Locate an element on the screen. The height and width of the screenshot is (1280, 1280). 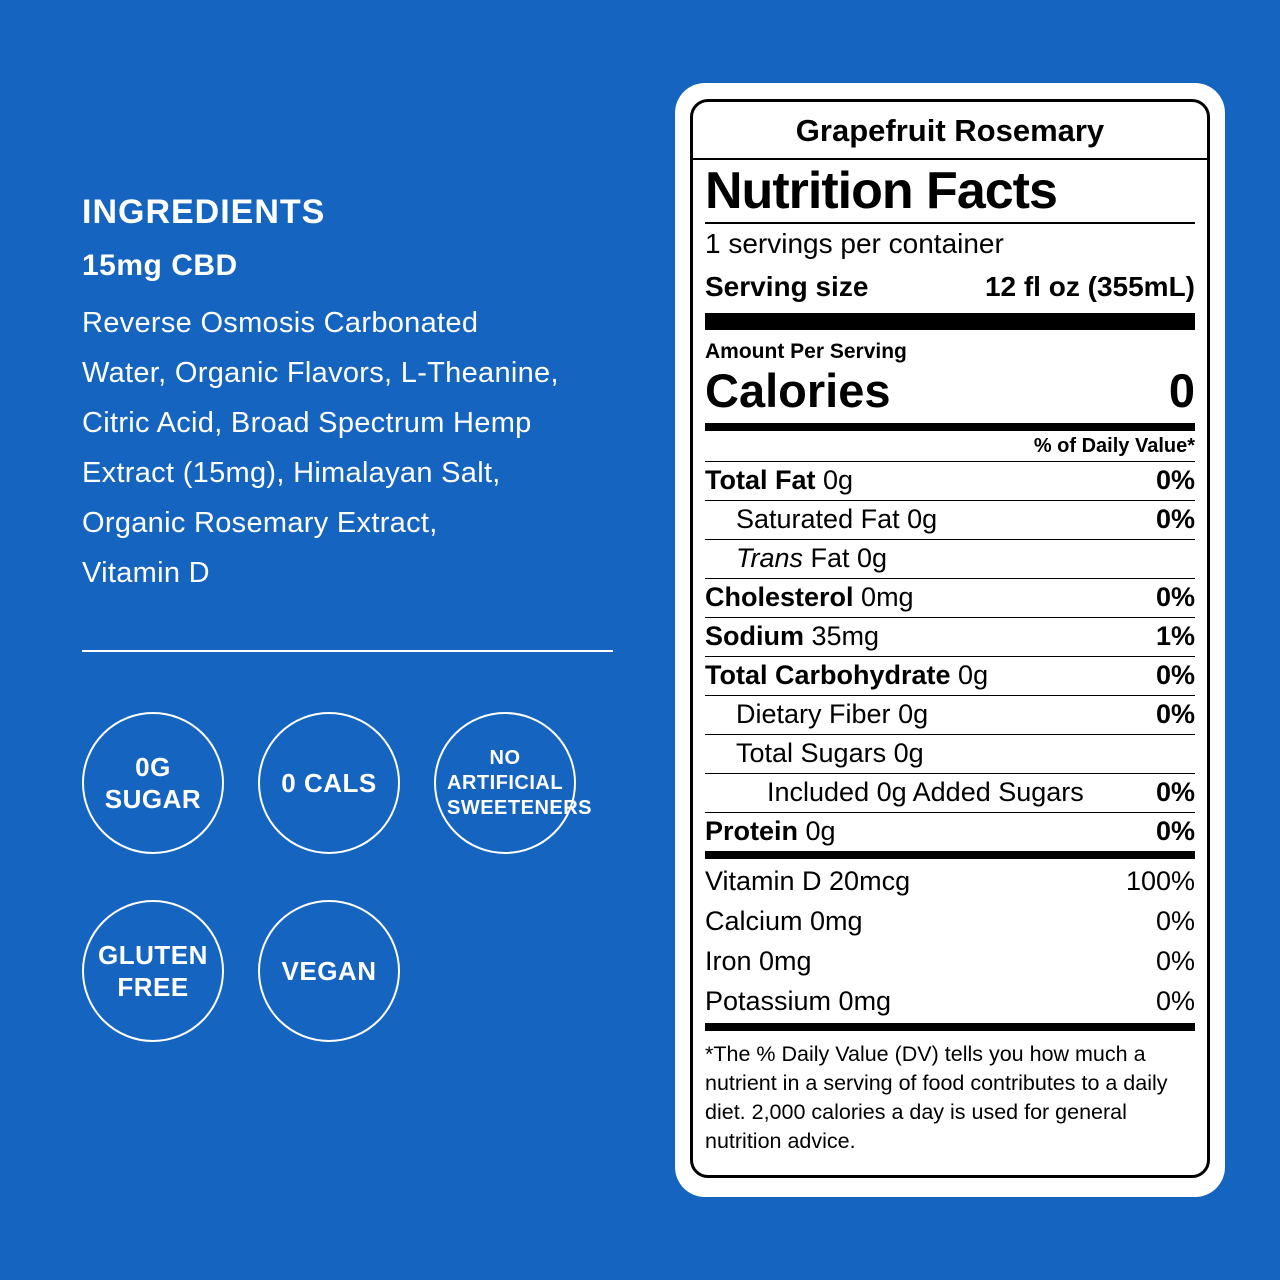
micronutrient-name: Iron 0mg is located at coordinates (758, 961).